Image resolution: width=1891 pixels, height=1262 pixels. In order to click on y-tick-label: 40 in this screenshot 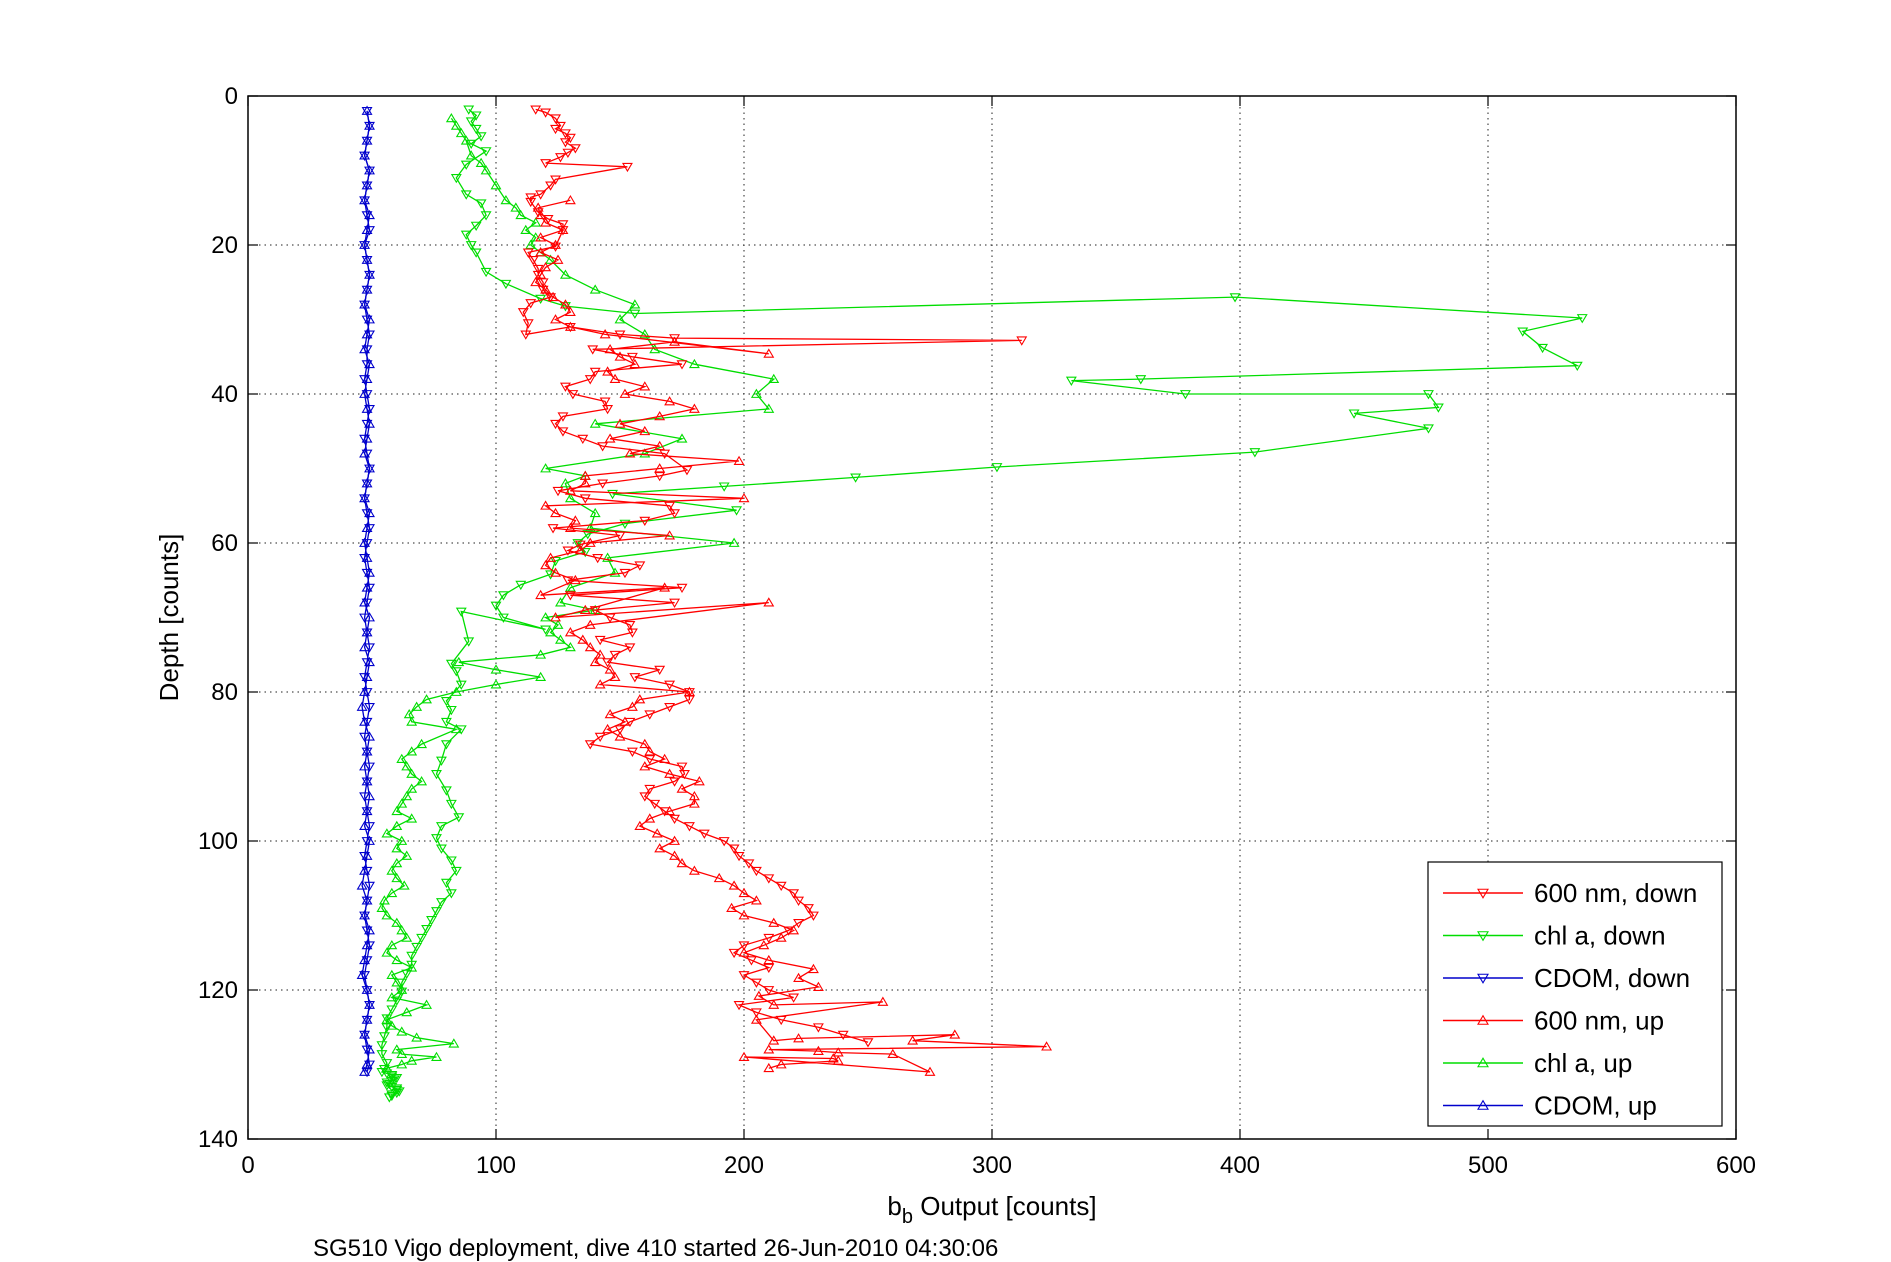, I will do `click(224, 394)`.